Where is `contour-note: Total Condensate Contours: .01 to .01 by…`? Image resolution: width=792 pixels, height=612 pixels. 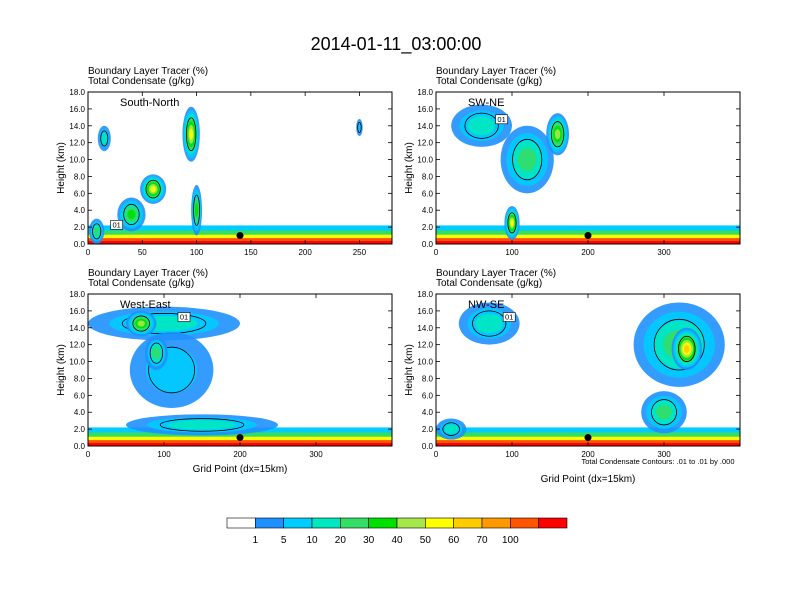
contour-note: Total Condensate Contours: .01 to .01 by… is located at coordinates (657, 461).